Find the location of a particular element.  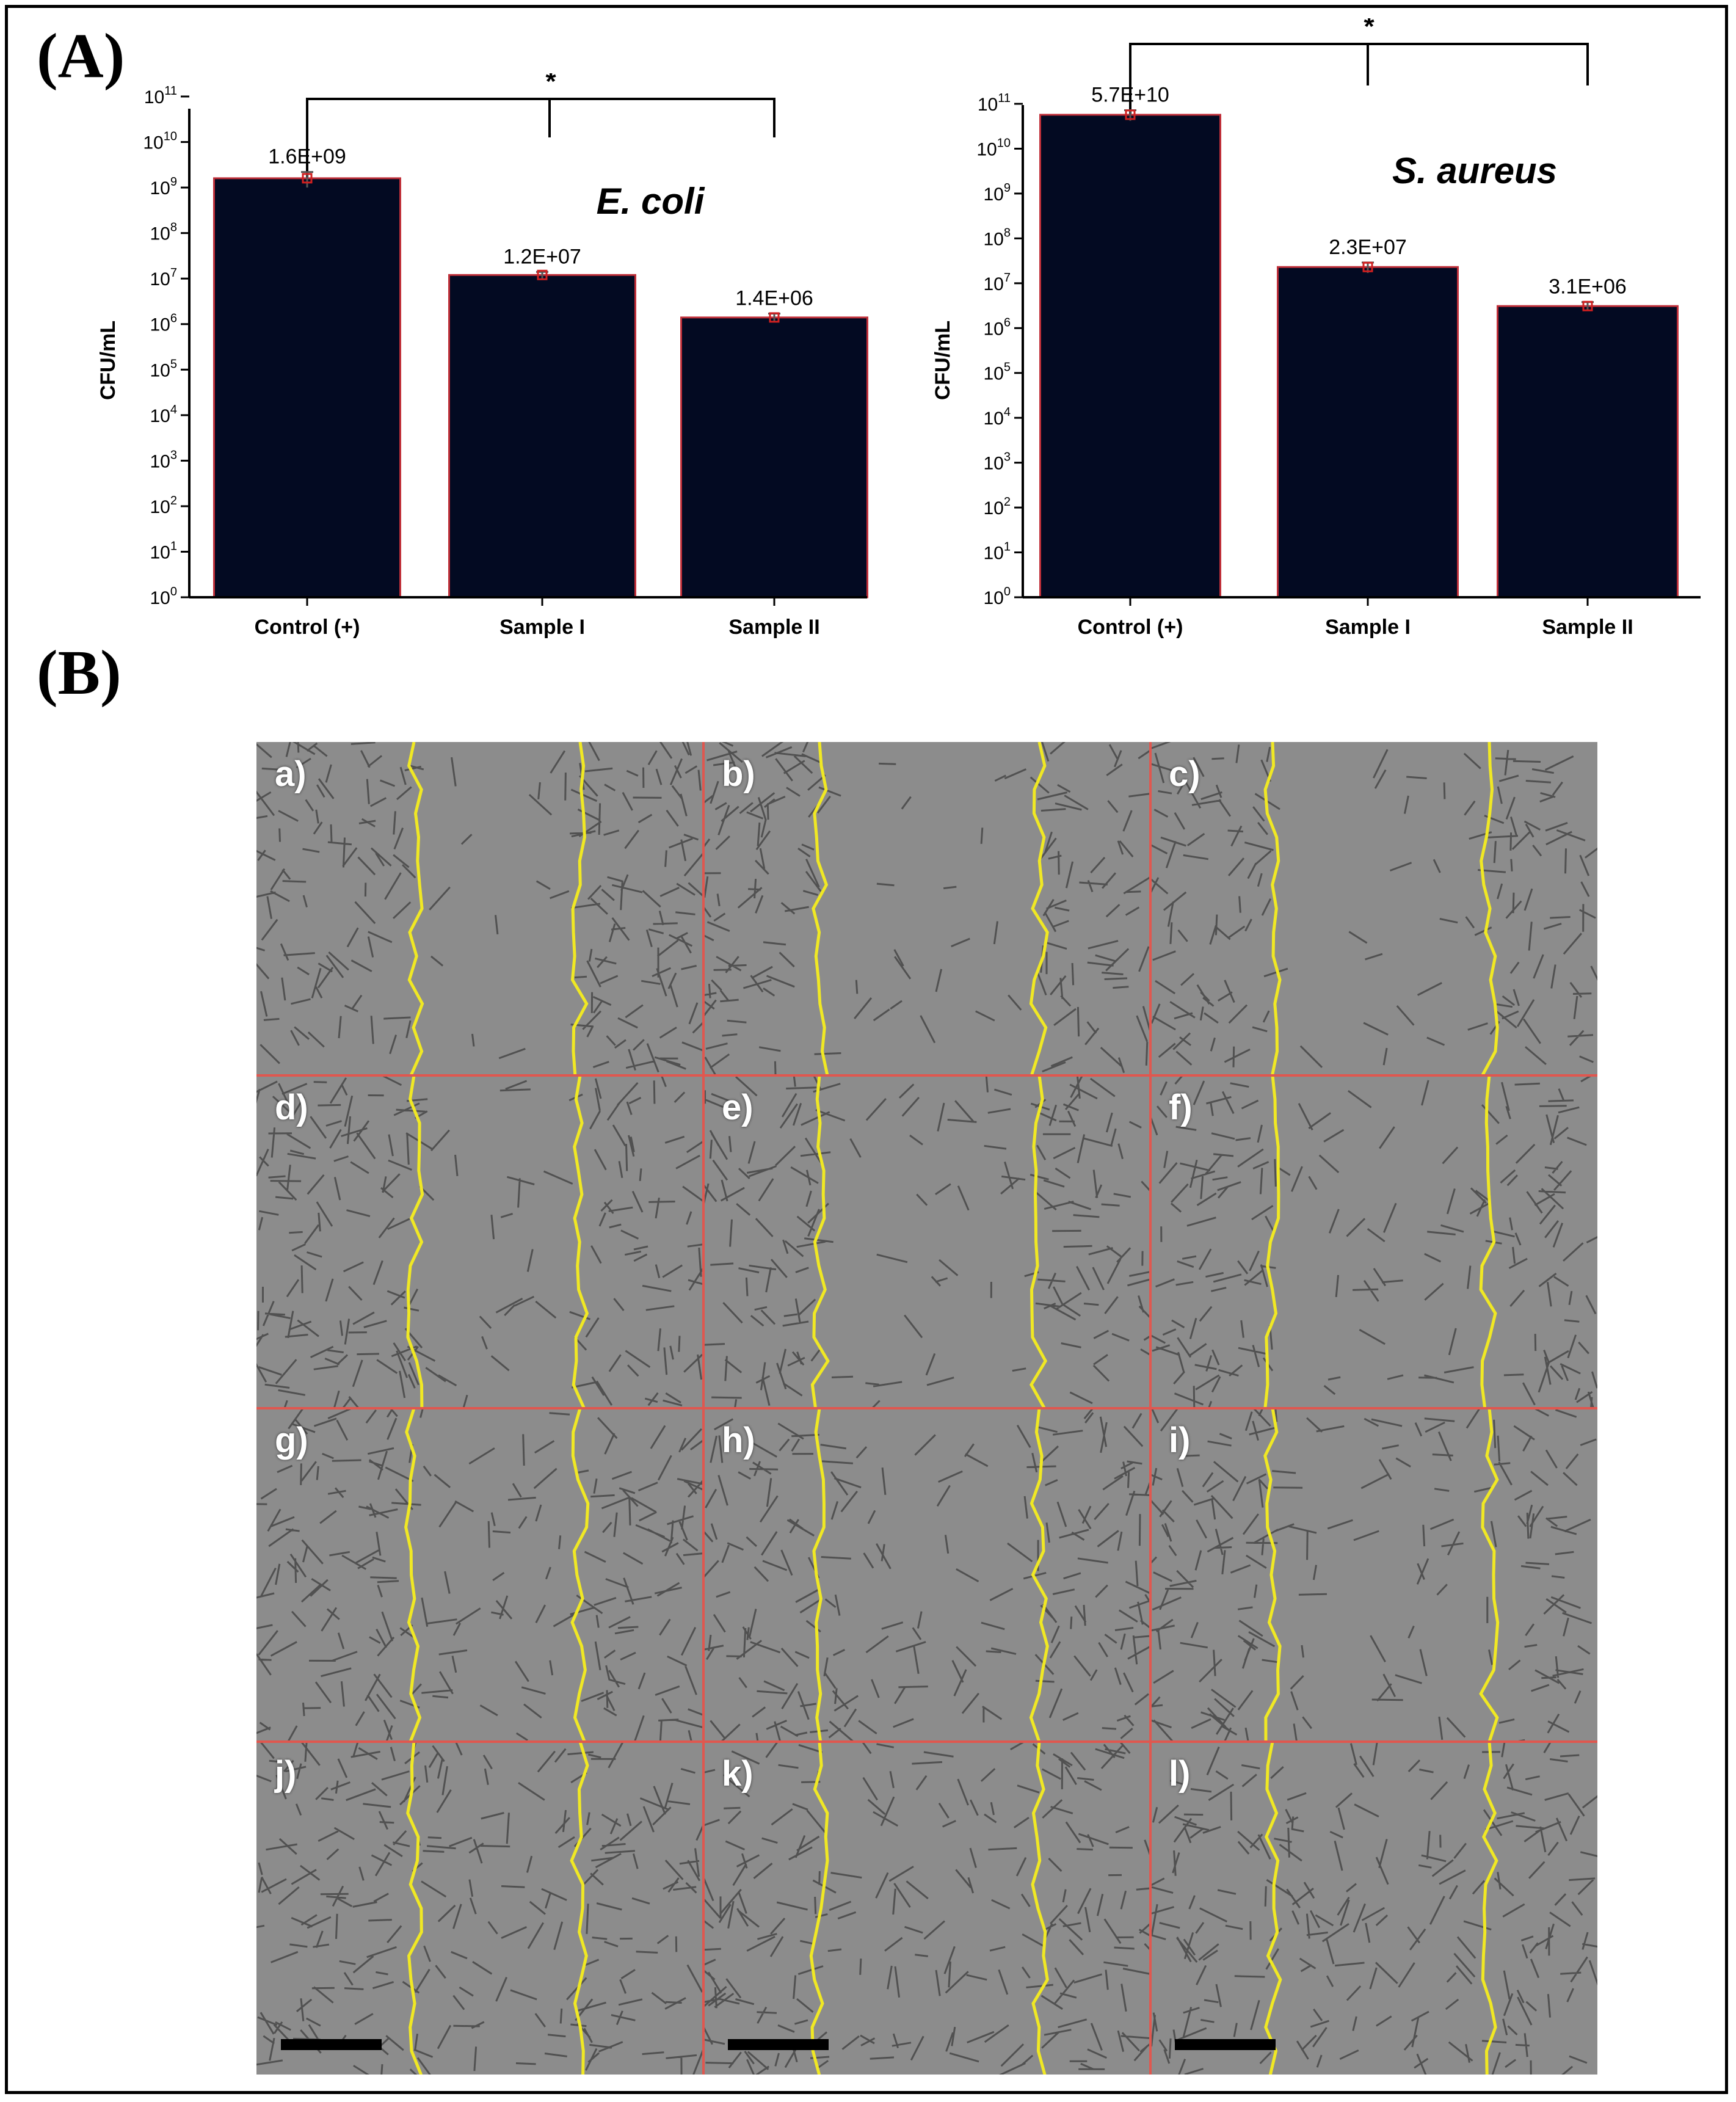

y-tick-label: 10³ is located at coordinates (998, 463).